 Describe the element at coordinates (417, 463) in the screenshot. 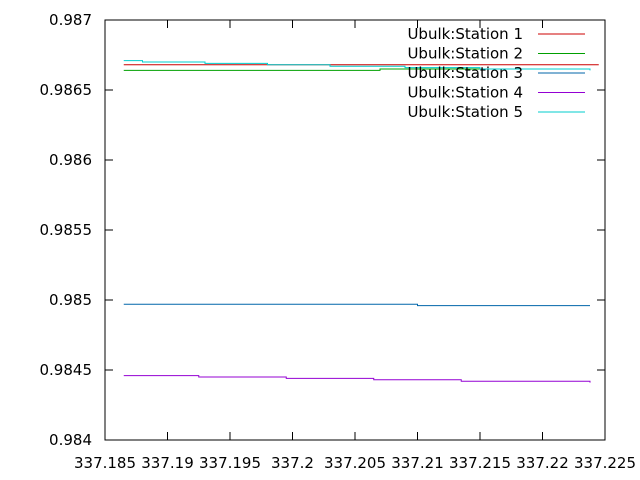

I see `x-tick-label: 337.21` at that location.